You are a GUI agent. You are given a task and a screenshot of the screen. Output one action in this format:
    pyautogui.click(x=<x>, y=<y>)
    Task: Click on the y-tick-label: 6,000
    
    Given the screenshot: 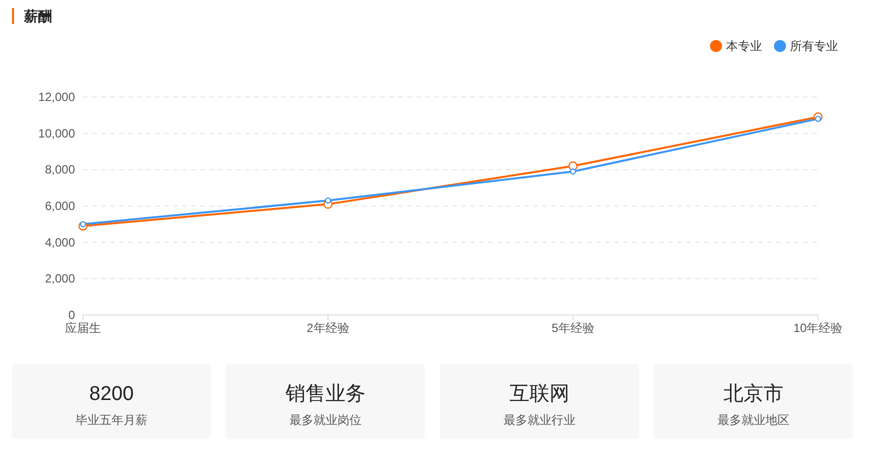 What is the action you would take?
    pyautogui.click(x=60, y=206)
    